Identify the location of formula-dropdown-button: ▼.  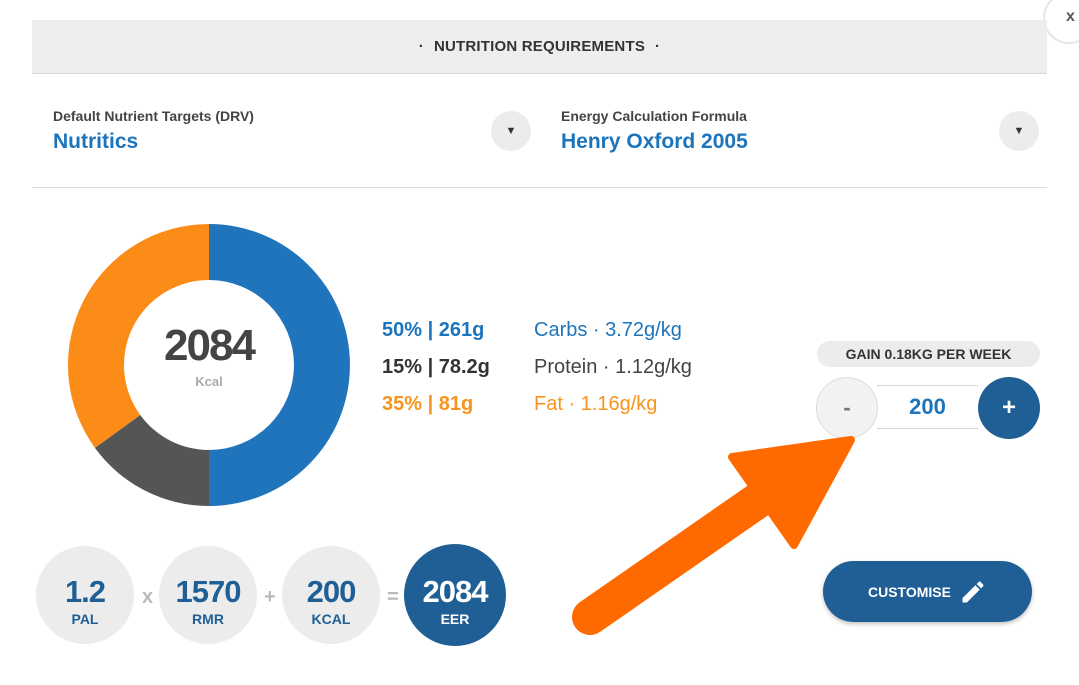
(1019, 131).